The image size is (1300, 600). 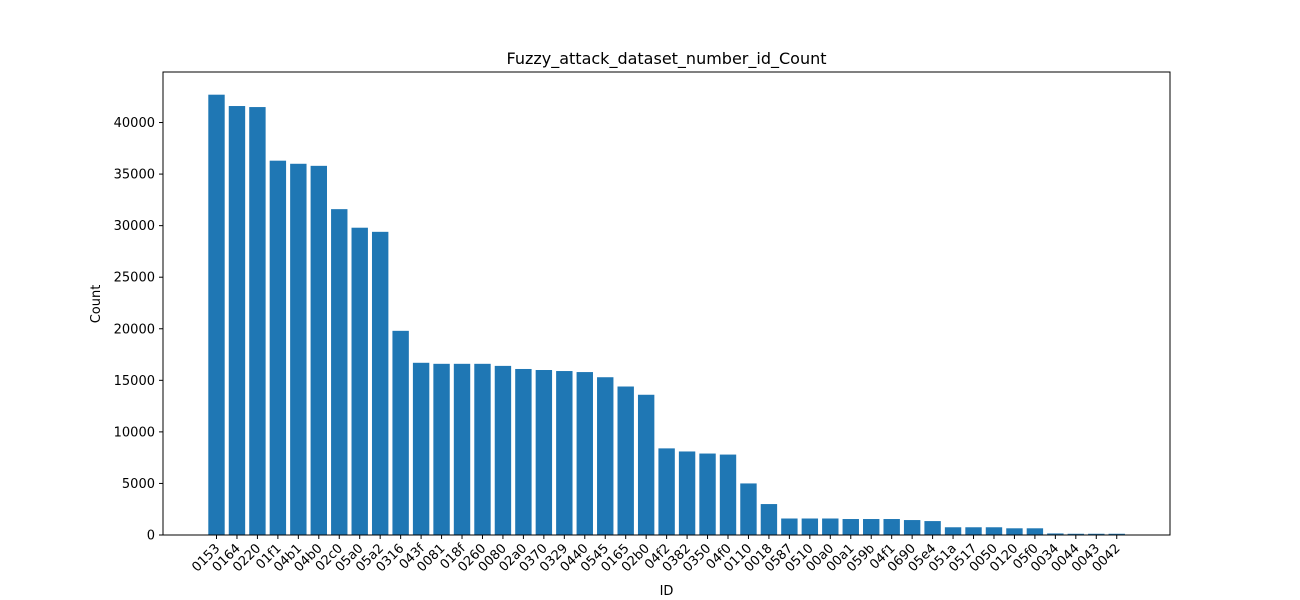 What do you see at coordinates (151, 536) in the screenshot?
I see `y-tick-label: 0` at bounding box center [151, 536].